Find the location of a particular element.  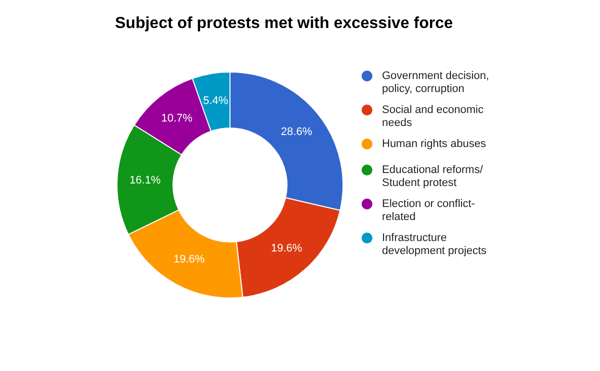

legend-label: Social and economic needs is located at coordinates (433, 116).